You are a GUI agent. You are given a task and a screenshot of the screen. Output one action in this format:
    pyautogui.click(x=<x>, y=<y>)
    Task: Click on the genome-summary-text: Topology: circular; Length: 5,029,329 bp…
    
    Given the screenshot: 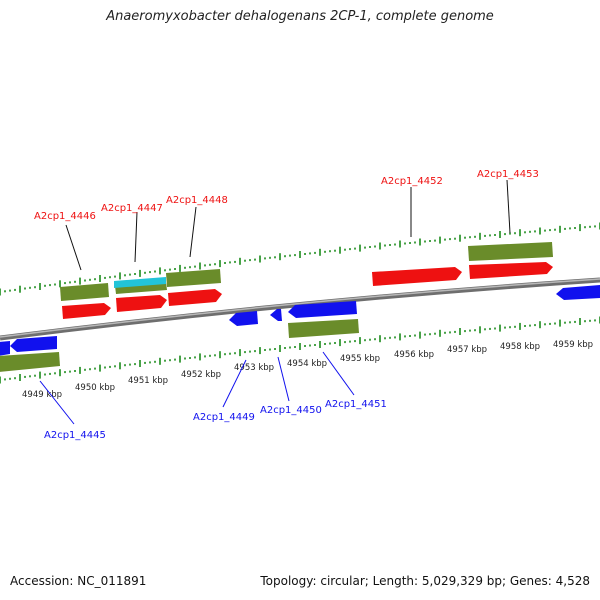 What is the action you would take?
    pyautogui.click(x=425, y=581)
    